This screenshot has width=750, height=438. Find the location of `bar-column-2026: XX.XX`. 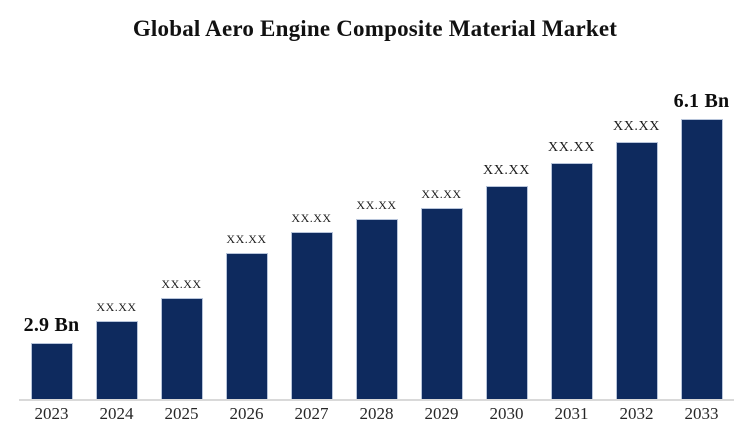

bar-column-2026: XX.XX is located at coordinates (246, 229).